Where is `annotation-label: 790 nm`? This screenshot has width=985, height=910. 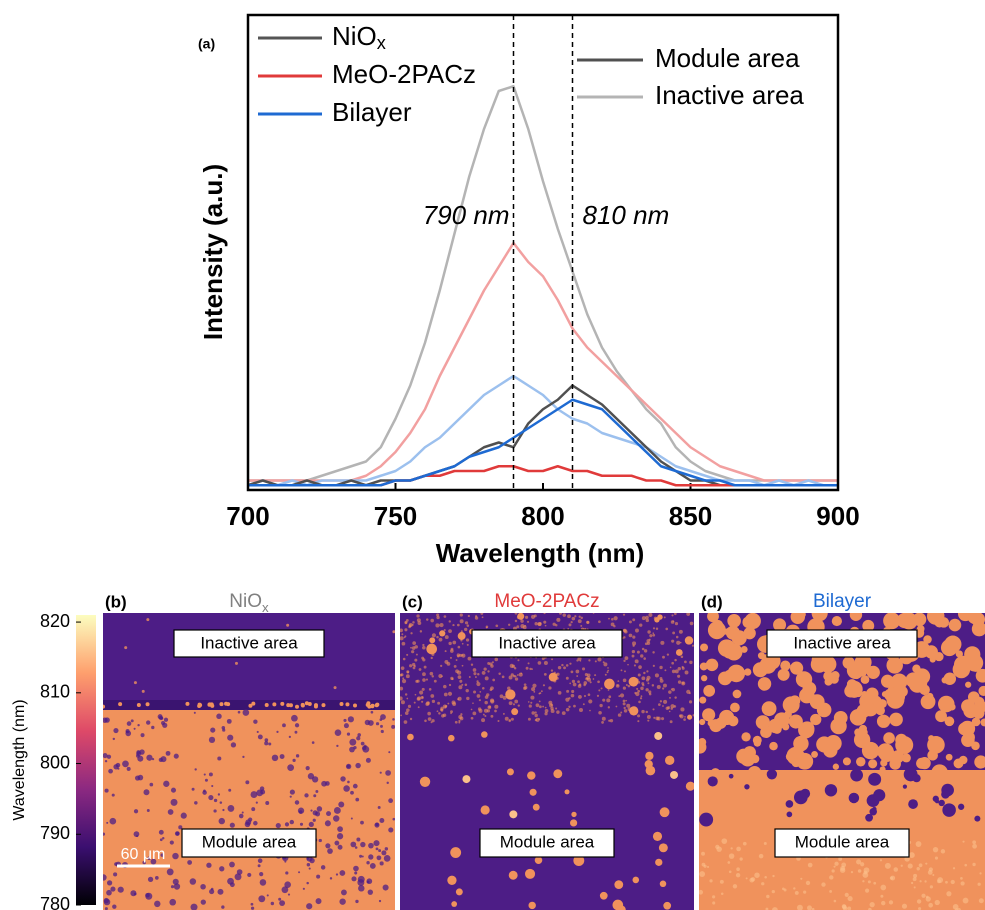 annotation-label: 790 nm is located at coordinates (466, 215).